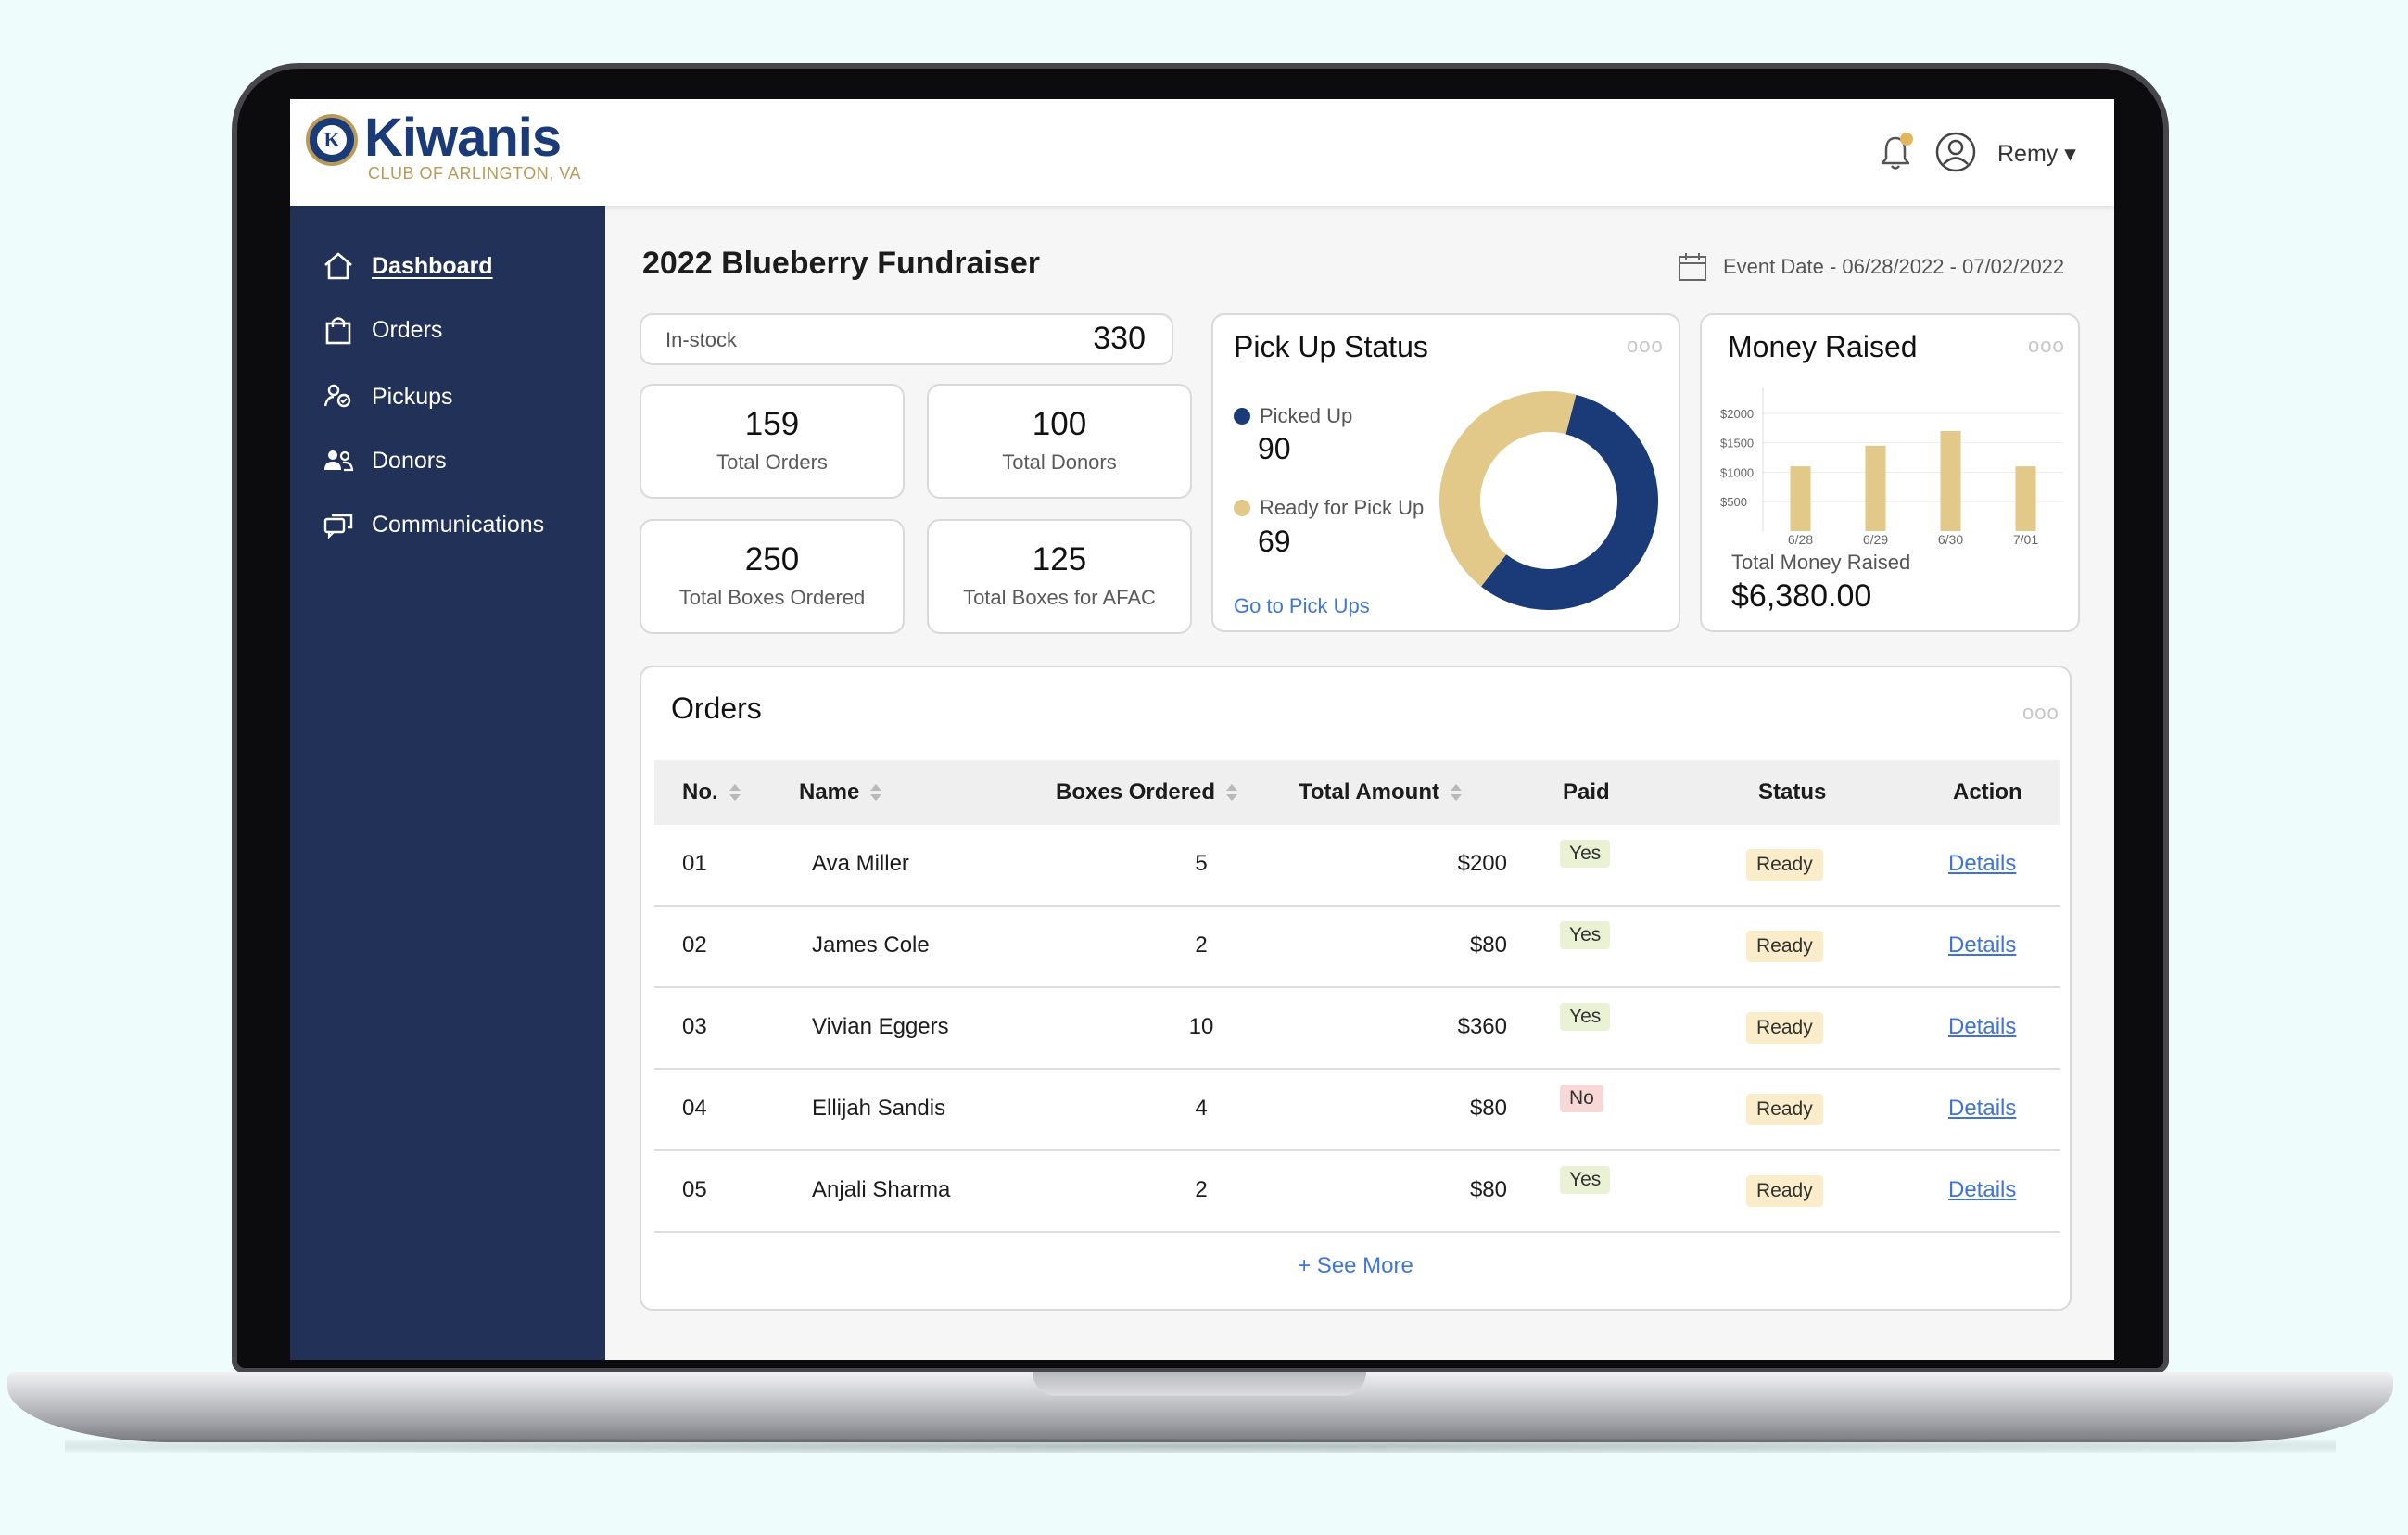 Image resolution: width=2408 pixels, height=1535 pixels. Describe the element at coordinates (1357, 1111) in the screenshot. I see `table-row: 04 Ellijah Sandis 4 $80 No Ready Details` at that location.